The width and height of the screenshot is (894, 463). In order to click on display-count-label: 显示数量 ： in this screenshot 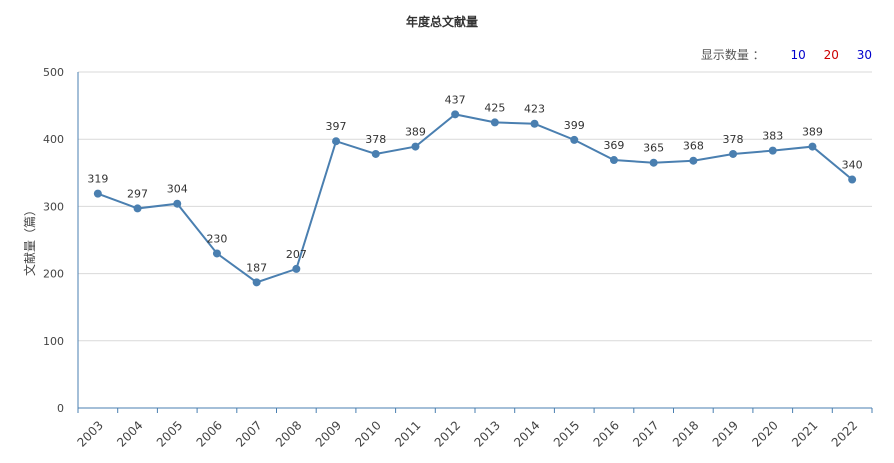, I will do `click(732, 55)`.